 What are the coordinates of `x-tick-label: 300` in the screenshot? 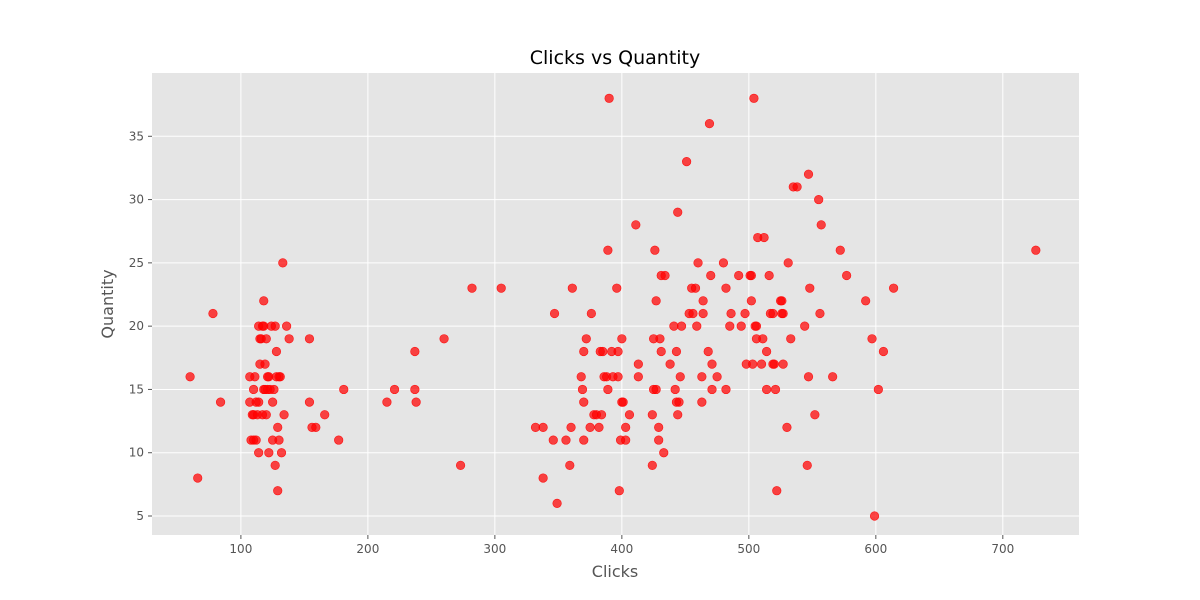 It's located at (494, 549).